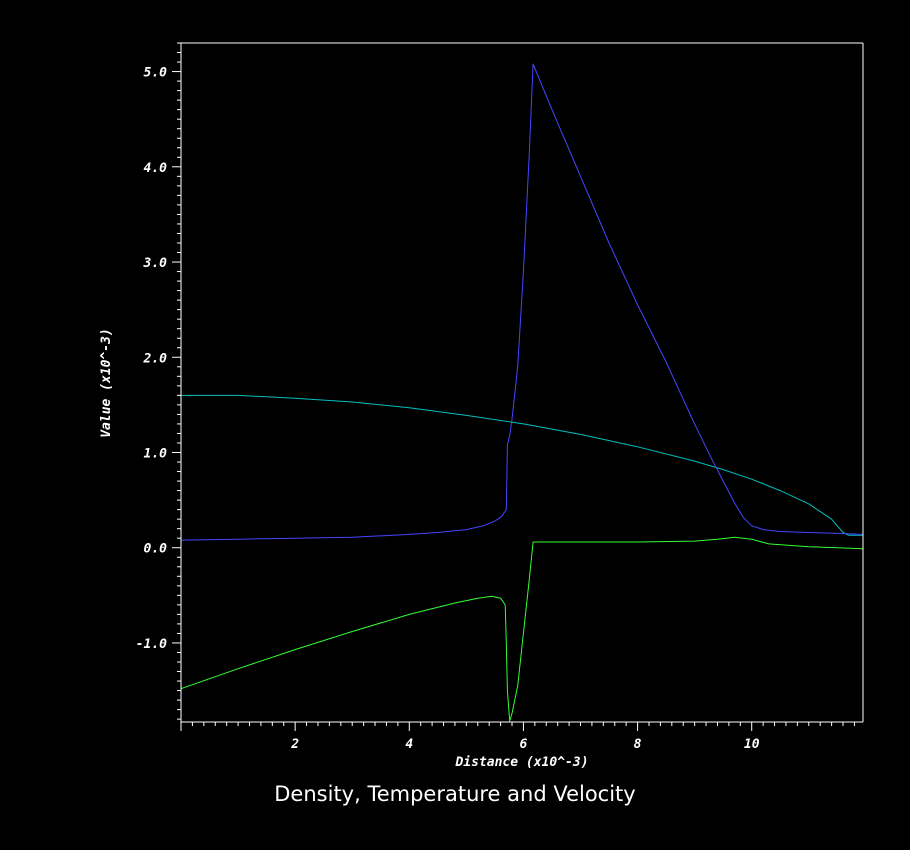  Describe the element at coordinates (638, 744) in the screenshot. I see `x-tick-label: 8` at that location.